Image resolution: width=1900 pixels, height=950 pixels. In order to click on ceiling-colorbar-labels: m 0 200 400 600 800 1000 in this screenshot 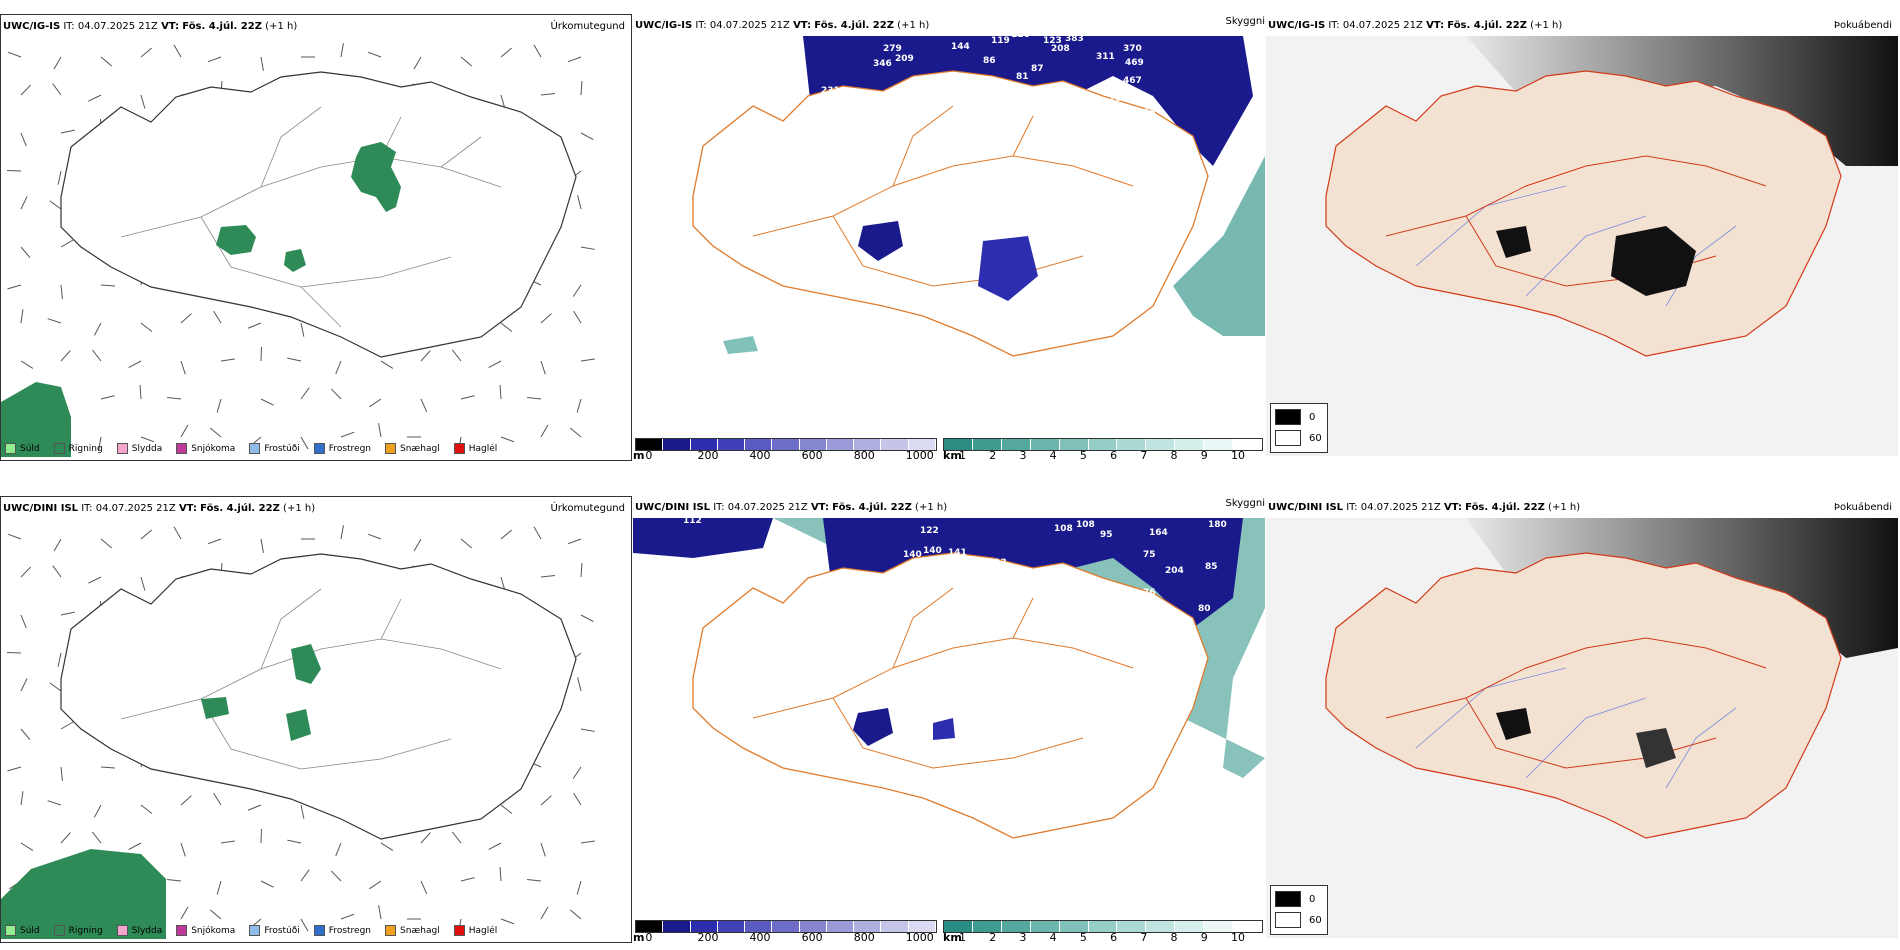, I will do `click(788, 937)`.